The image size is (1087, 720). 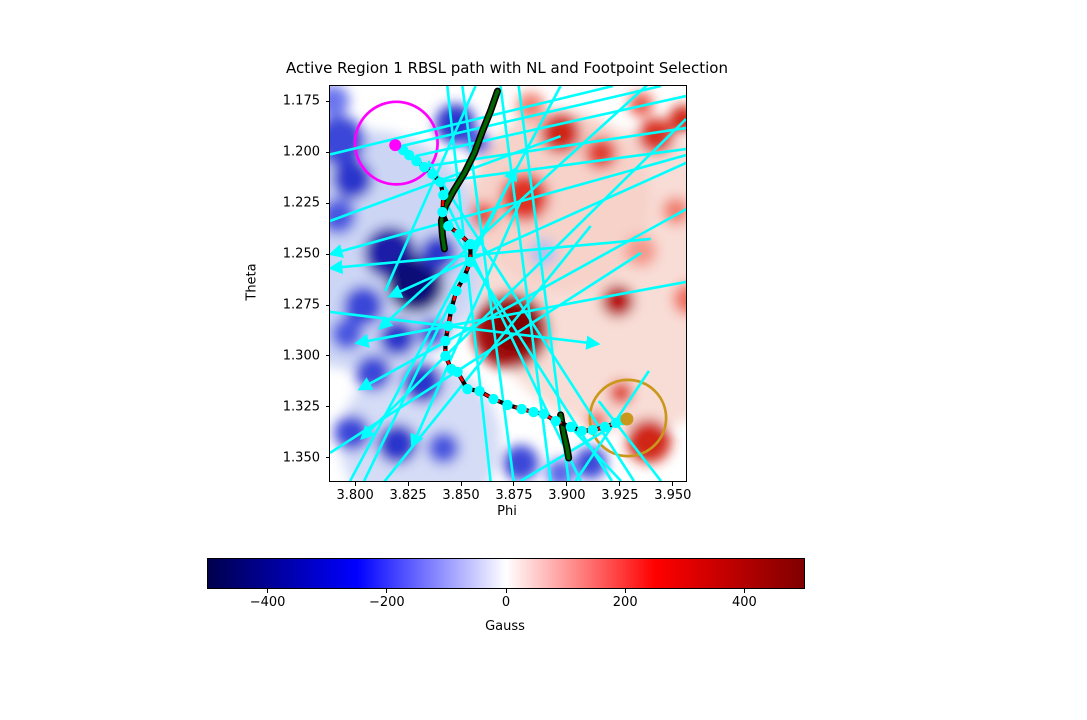 I want to click on path-markers, so click(x=513, y=290).